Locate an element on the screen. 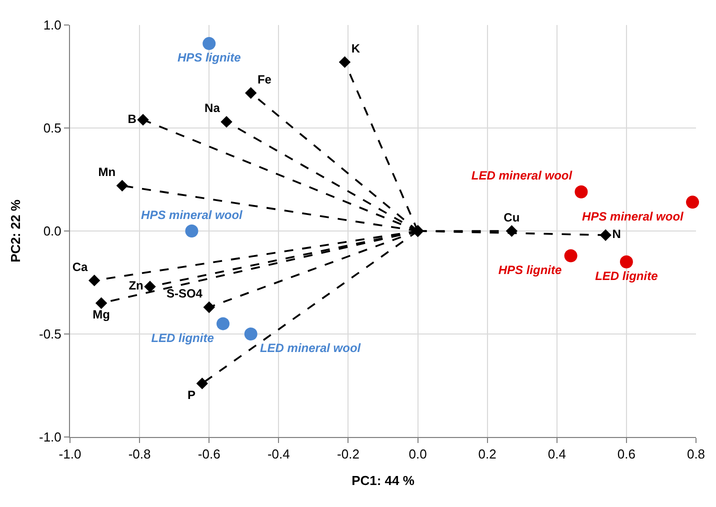  y-tick-label: 0.0 is located at coordinates (52, 231).